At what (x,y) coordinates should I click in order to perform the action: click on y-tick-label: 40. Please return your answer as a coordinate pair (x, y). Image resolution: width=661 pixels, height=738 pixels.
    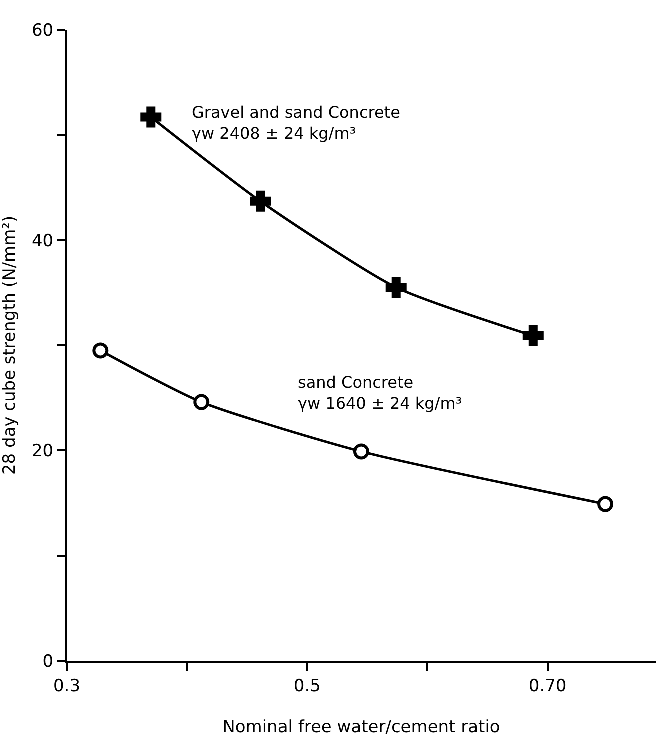
    Looking at the image, I should click on (43, 241).